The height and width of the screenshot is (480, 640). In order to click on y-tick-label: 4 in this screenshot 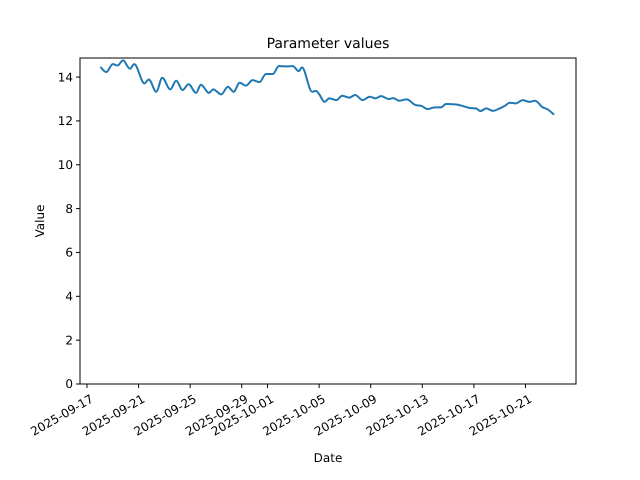, I will do `click(69, 297)`.